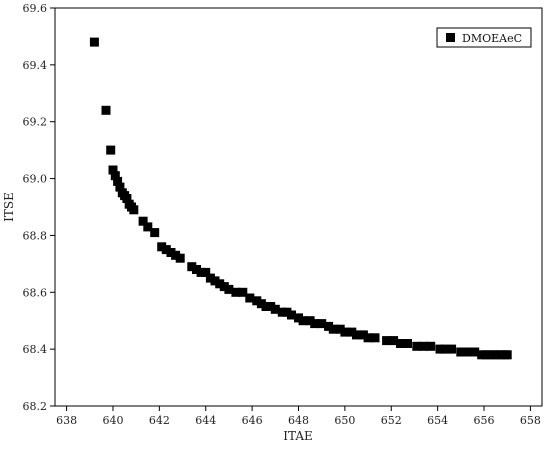  Describe the element at coordinates (9, 207) in the screenshot. I see `y-axis-title: ITSE` at that location.